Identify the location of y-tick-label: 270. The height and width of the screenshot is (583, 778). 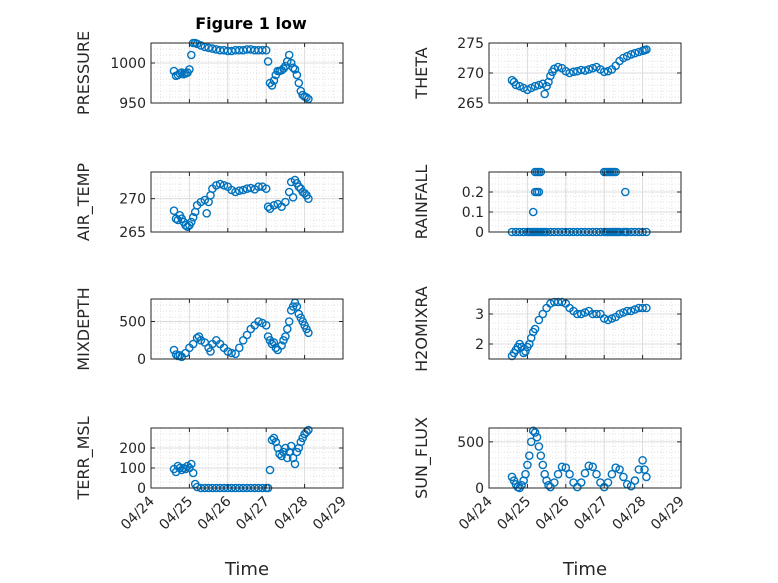
(132, 200).